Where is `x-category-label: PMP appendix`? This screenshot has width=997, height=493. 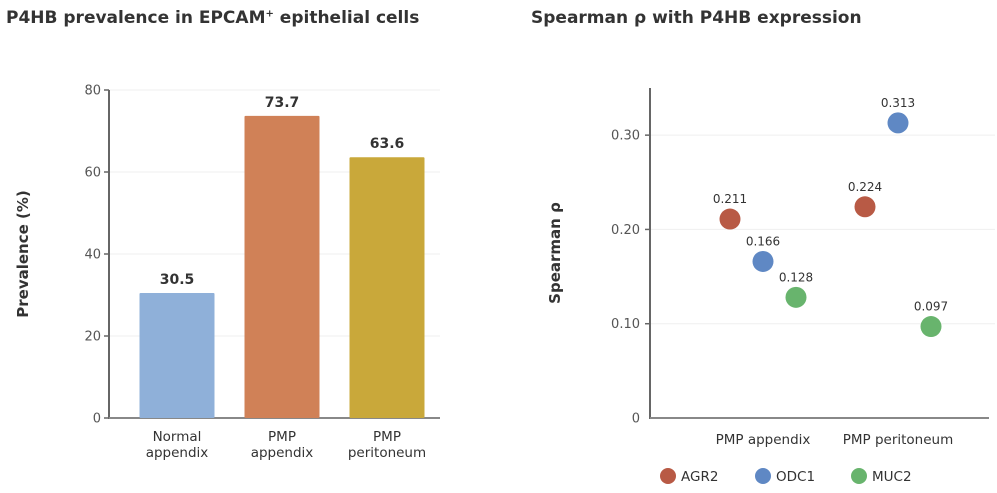
x-category-label: PMP appendix is located at coordinates (763, 440).